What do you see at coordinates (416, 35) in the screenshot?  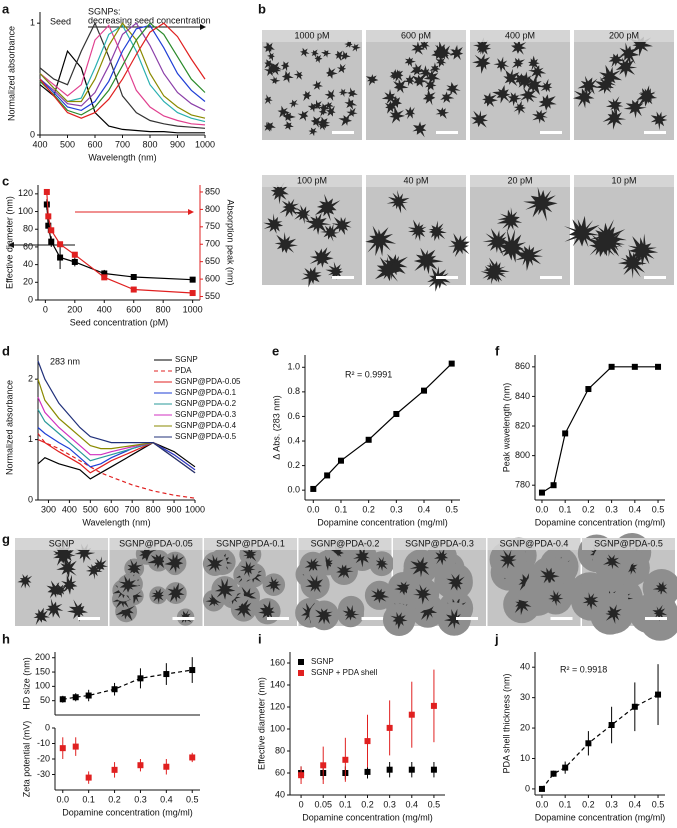 I see `micrograph-label: 600 pM` at bounding box center [416, 35].